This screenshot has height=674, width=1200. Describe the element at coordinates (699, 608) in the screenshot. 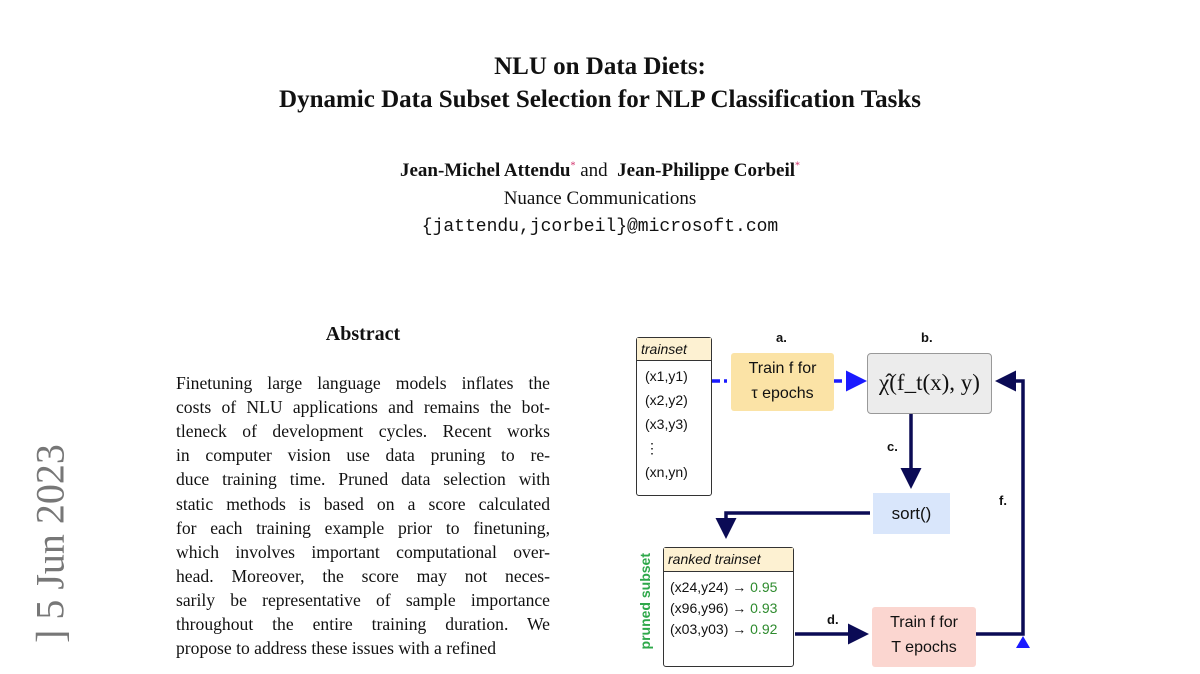

I see `ranked-pair: (x96,y96)` at that location.